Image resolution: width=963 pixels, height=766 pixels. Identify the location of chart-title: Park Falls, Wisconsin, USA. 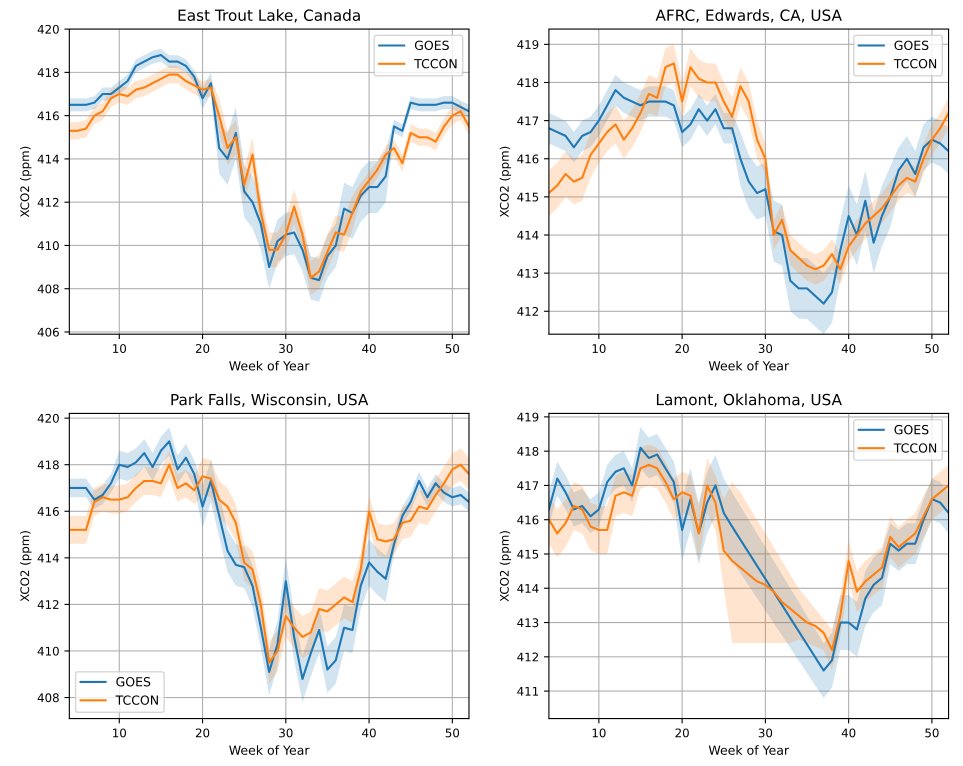
(269, 400).